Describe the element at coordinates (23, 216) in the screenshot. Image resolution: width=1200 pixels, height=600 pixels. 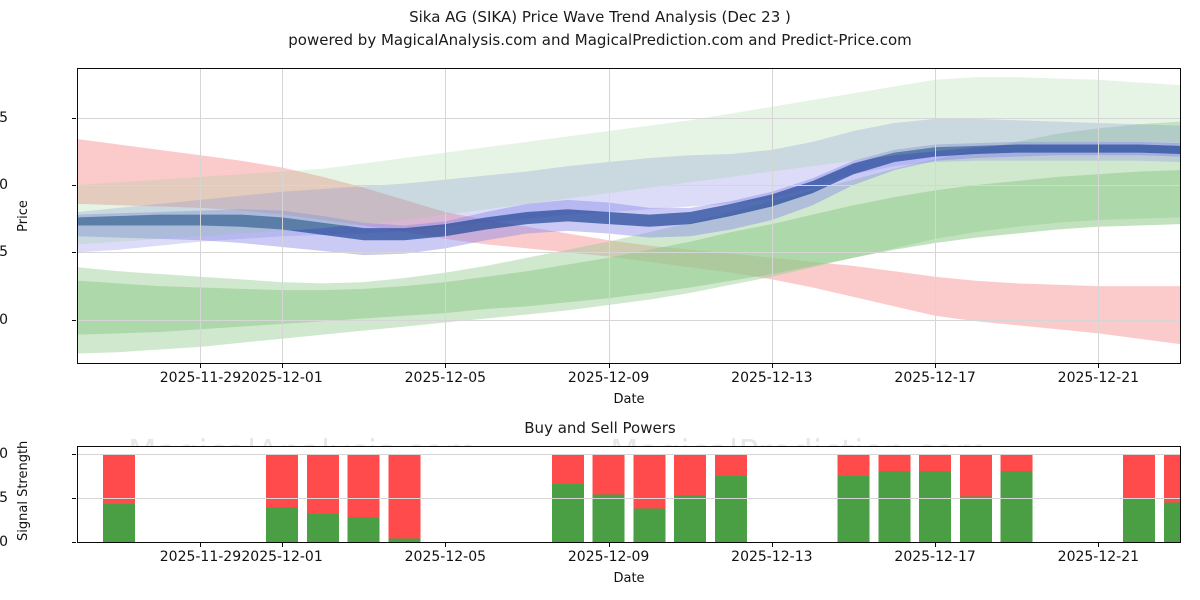
I see `price-y-axis-label: Price` at that location.